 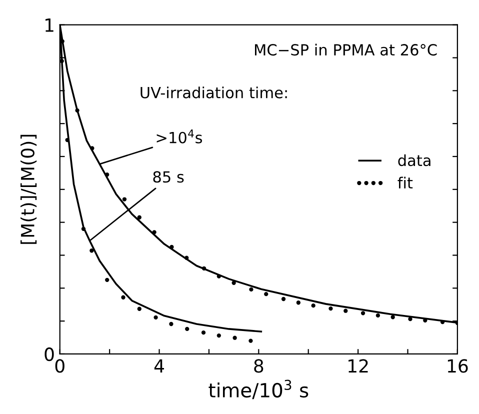 What do you see at coordinates (159, 366) in the screenshot?
I see `x-tick-label: 4` at bounding box center [159, 366].